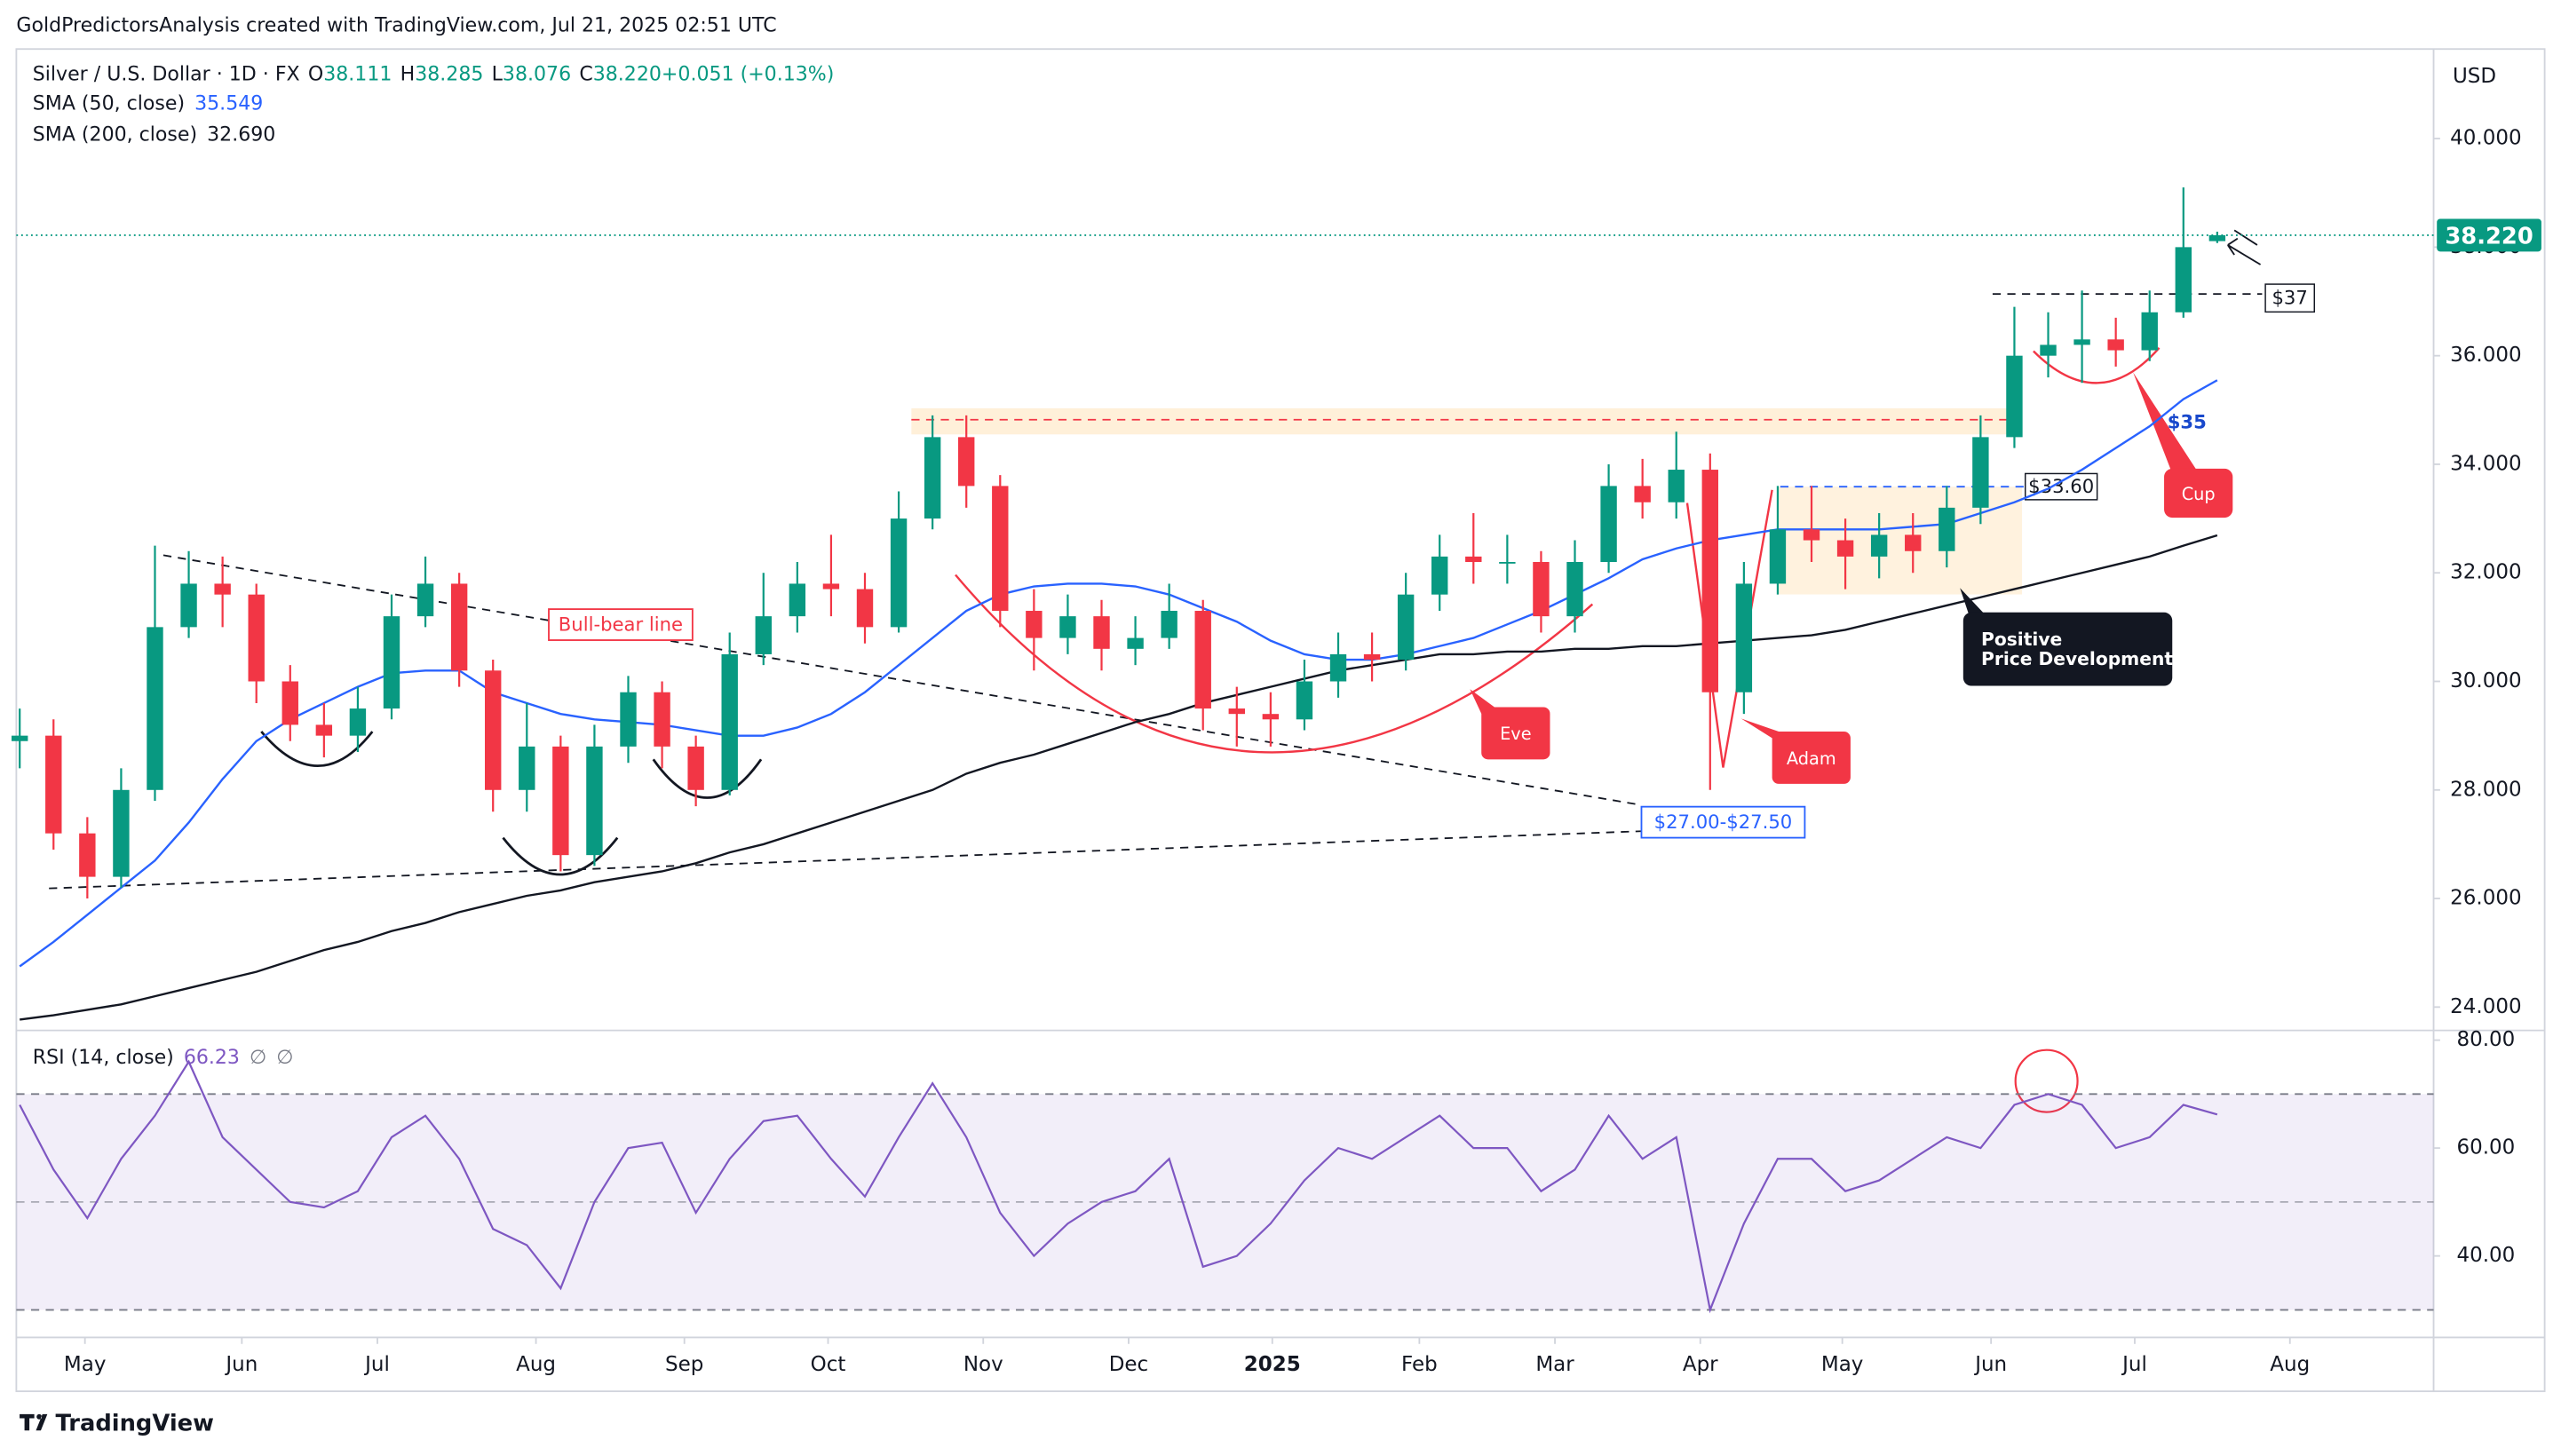 Image resolution: width=2561 pixels, height=1456 pixels. What do you see at coordinates (1273, 1364) in the screenshot?
I see `x-tick-label: 2025` at bounding box center [1273, 1364].